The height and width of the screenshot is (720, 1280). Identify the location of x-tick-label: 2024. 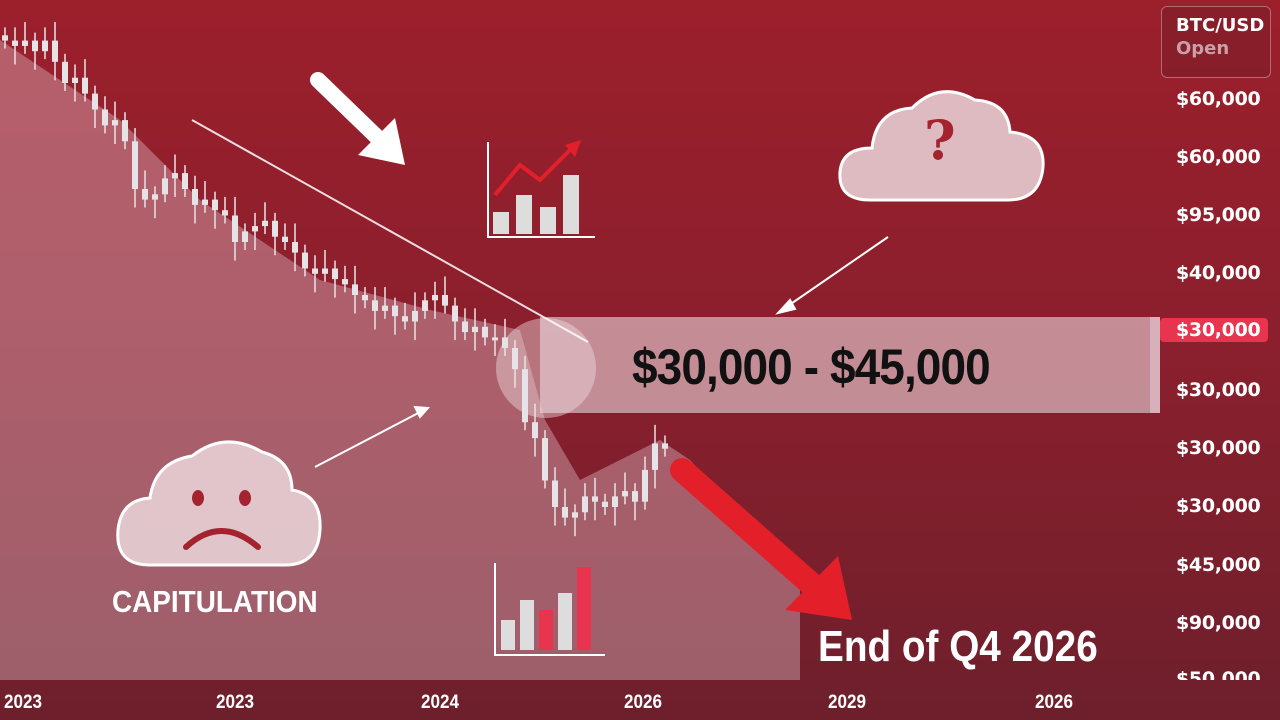
(440, 702).